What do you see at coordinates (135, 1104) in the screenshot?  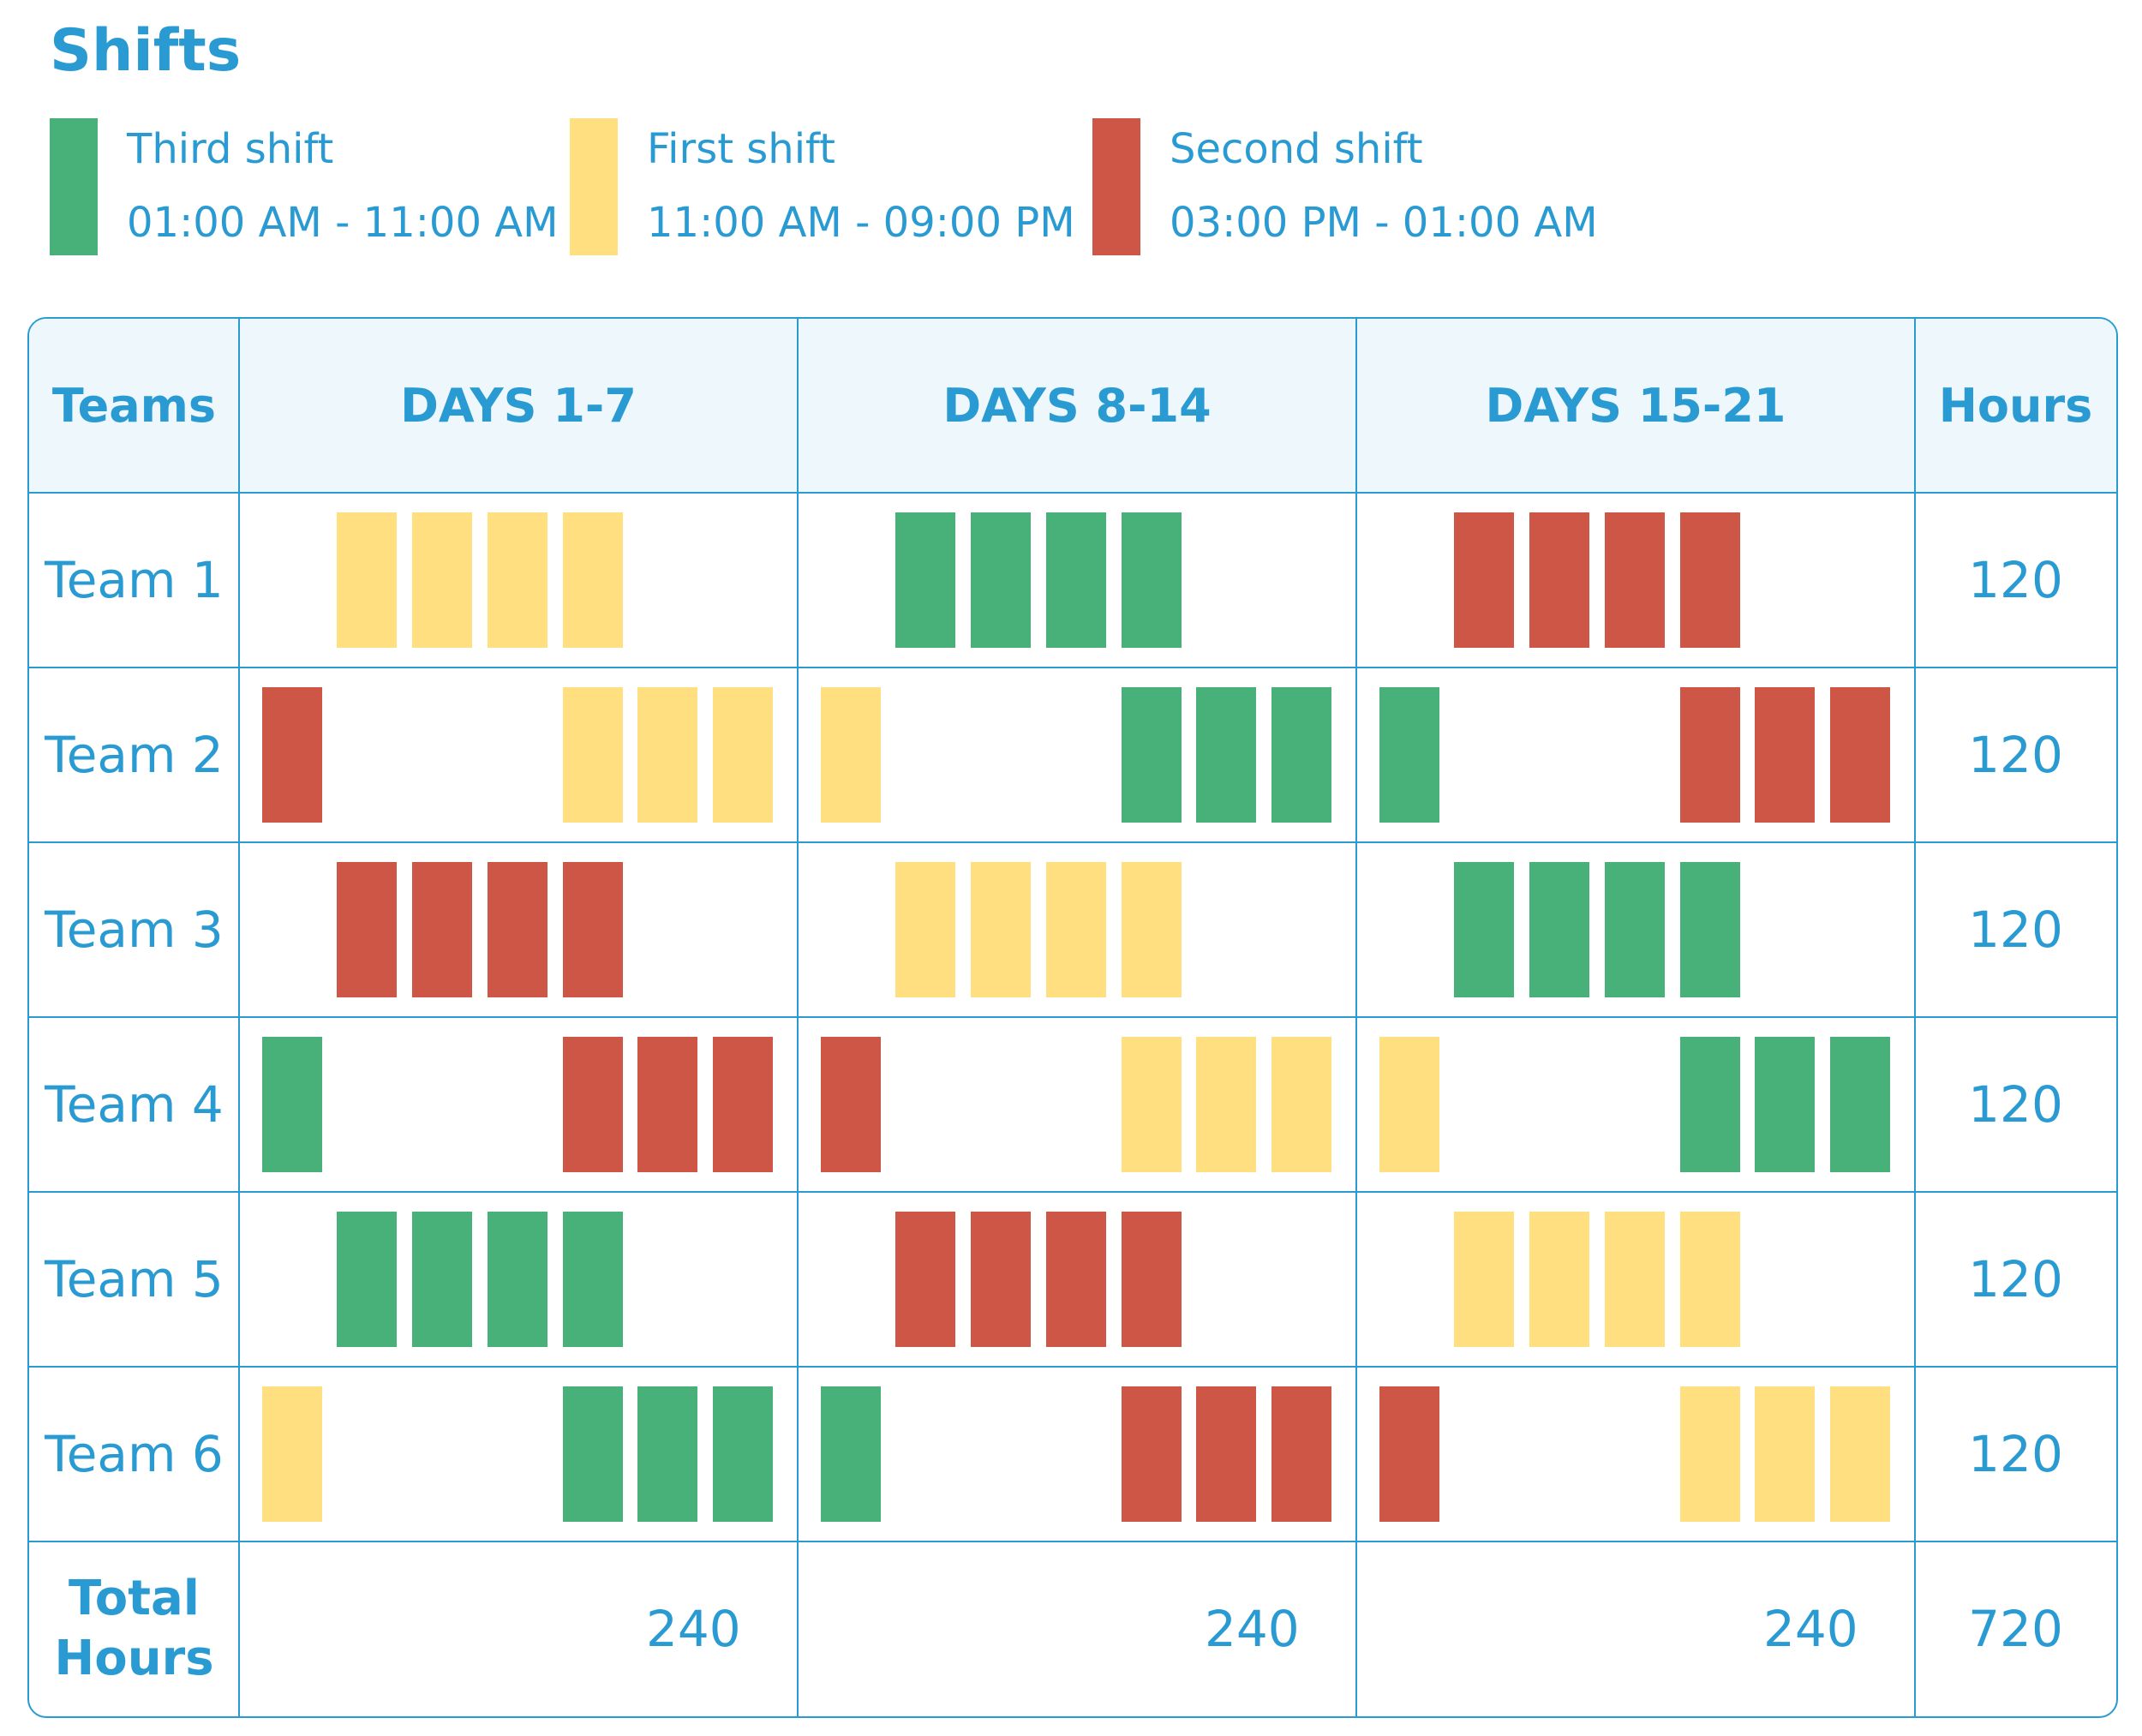 I see `team-label: Team 4` at bounding box center [135, 1104].